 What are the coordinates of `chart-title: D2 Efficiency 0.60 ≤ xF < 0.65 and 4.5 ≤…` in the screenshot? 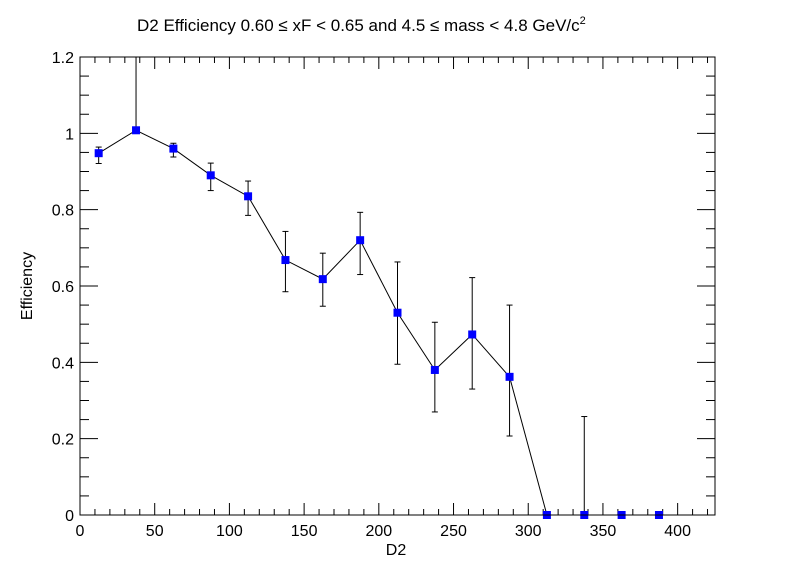 It's located at (361, 25).